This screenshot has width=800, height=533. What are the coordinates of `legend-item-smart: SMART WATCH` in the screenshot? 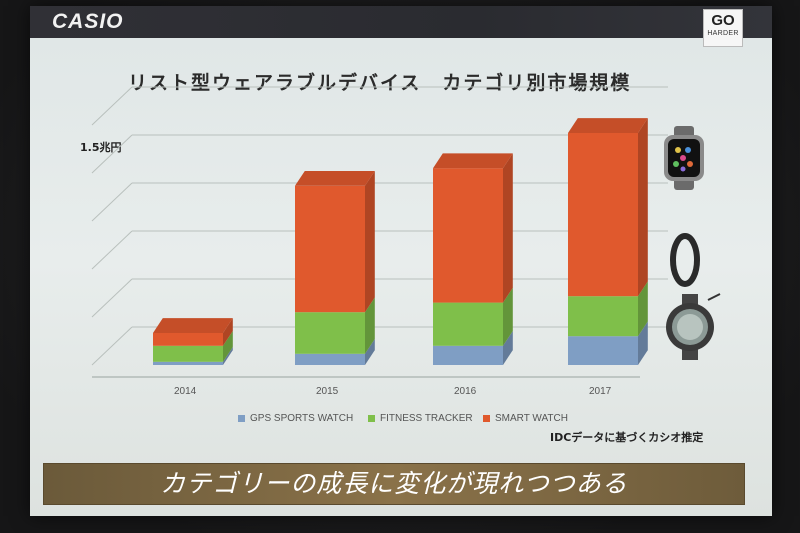 It's located at (525, 418).